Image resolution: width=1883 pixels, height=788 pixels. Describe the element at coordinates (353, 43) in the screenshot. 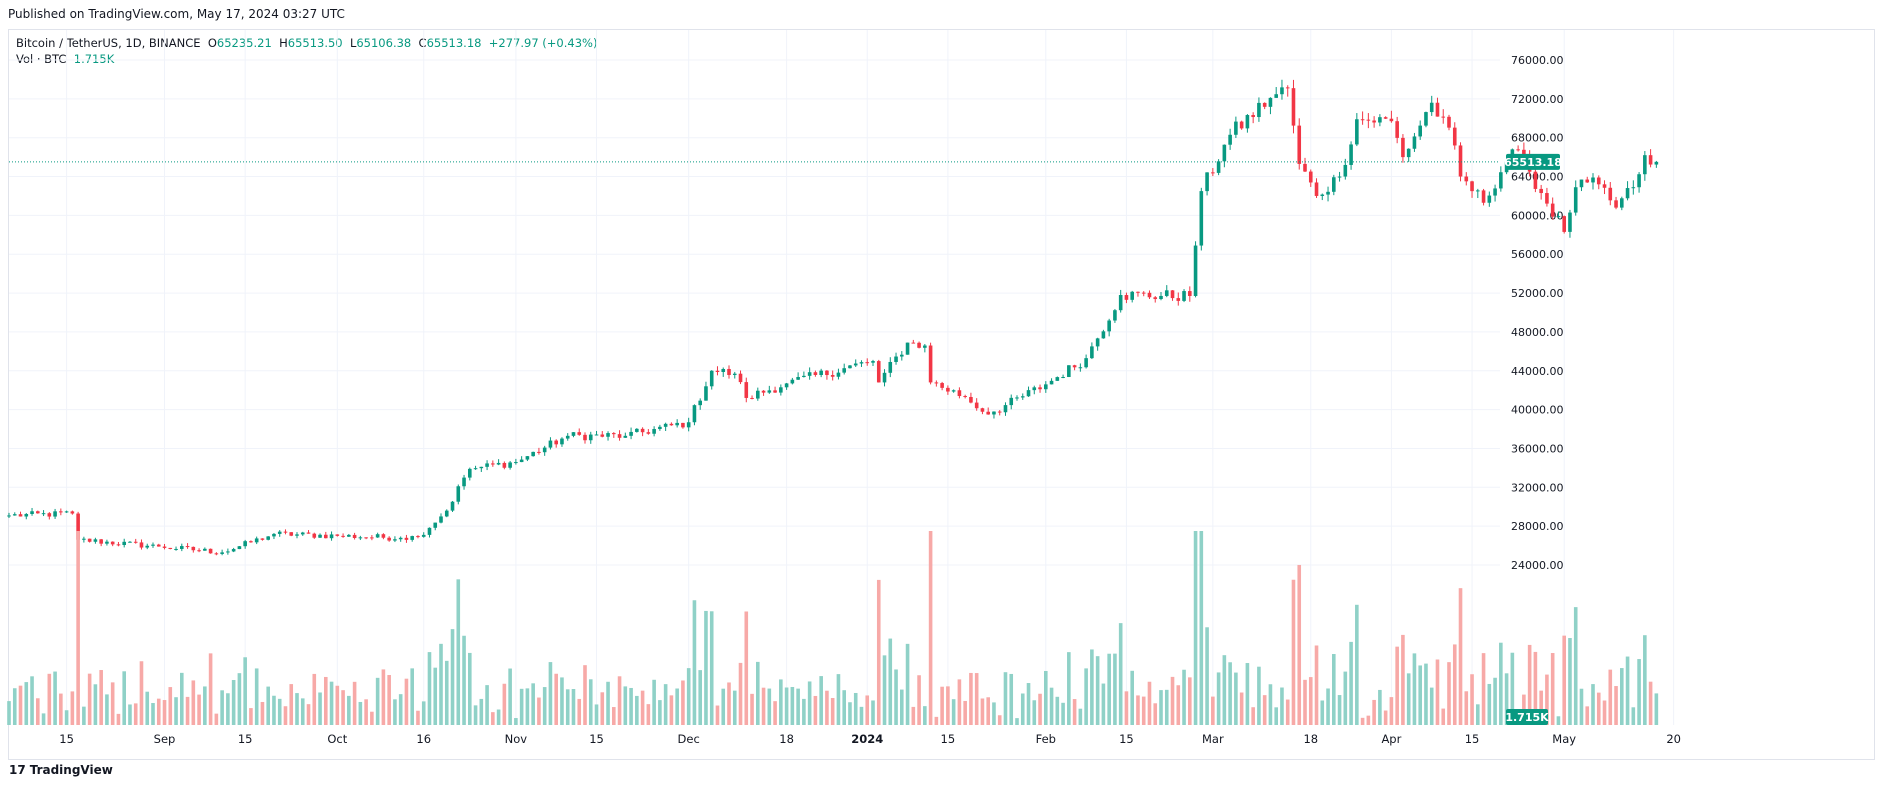

I see `low-label: L` at that location.